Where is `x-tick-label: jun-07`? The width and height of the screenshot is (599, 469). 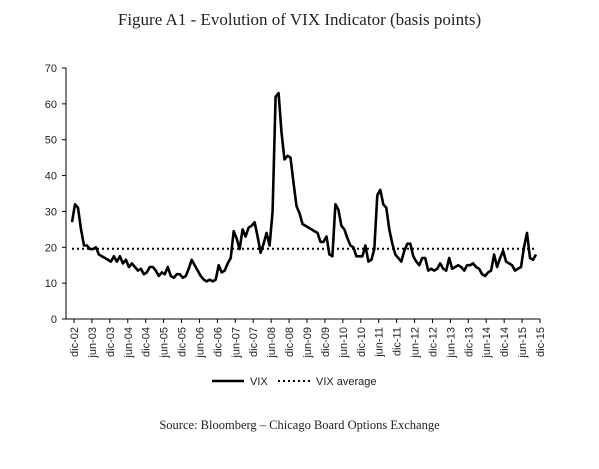
x-tick-label: jun-07 is located at coordinates (236, 343).